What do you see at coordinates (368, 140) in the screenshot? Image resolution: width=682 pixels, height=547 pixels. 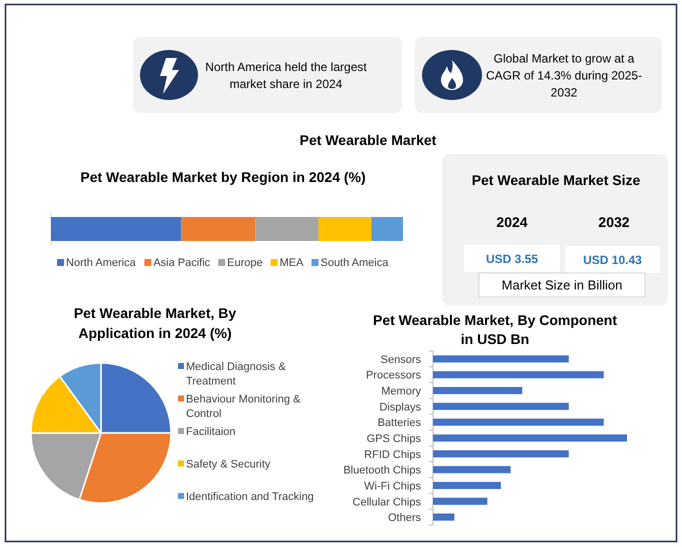 I see `text: Pet Wearable Market` at bounding box center [368, 140].